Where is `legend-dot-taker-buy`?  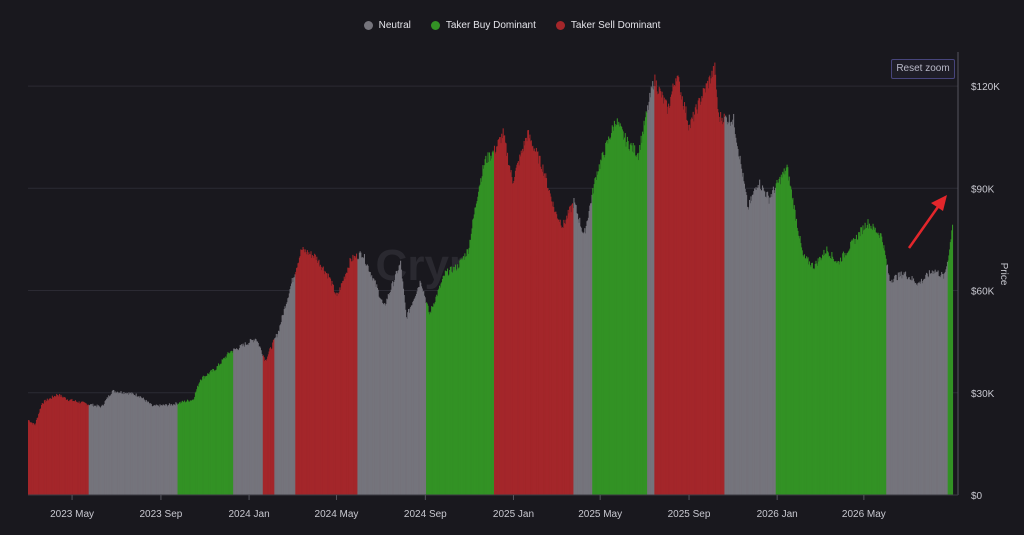
legend-dot-taker-buy is located at coordinates (435, 25).